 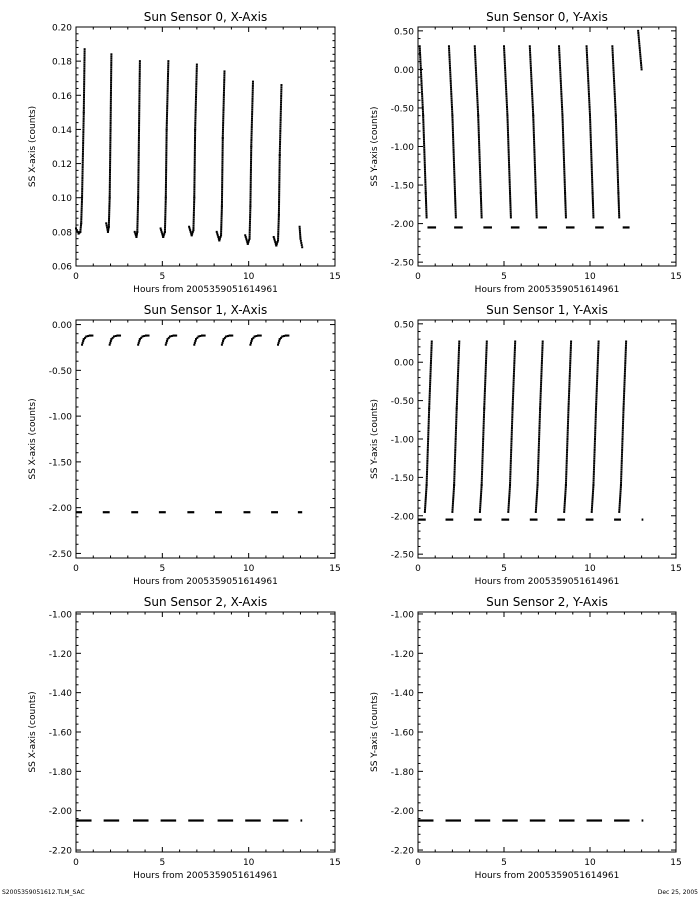 What do you see at coordinates (62, 29) in the screenshot?
I see `y-tick-label: 0.20` at bounding box center [62, 29].